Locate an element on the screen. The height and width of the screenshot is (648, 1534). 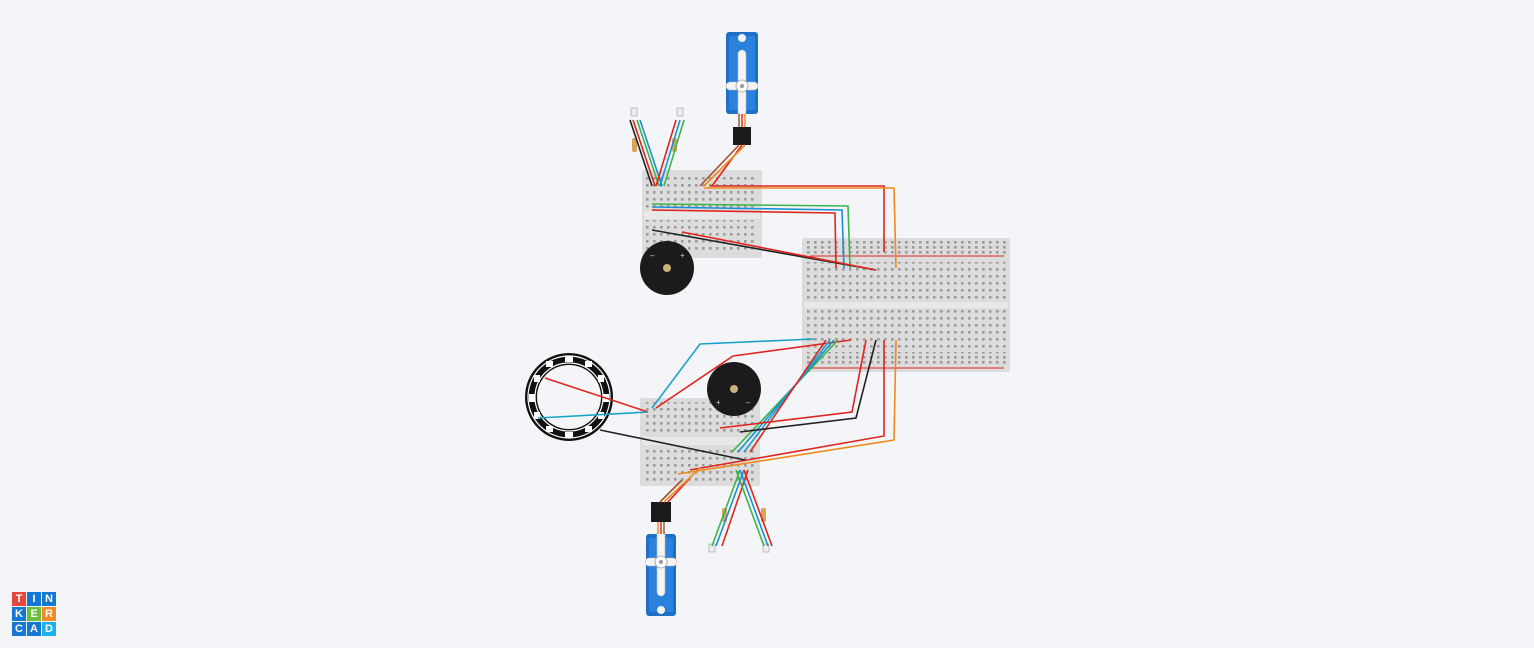
buzzer-bottom: + – is located at coordinates (734, 389).